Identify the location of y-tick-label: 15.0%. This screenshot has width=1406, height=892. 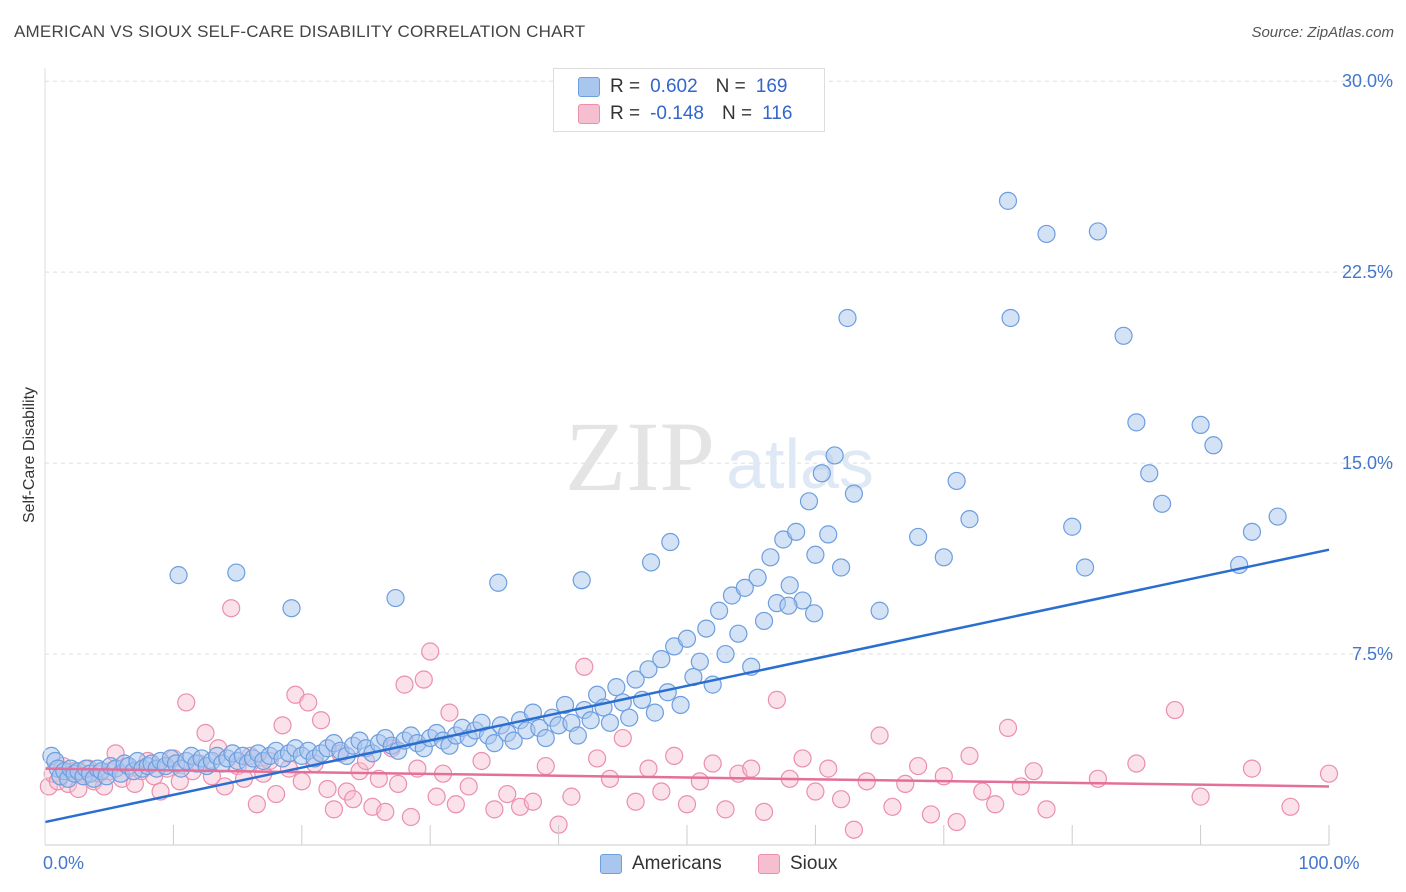
(1367, 463).